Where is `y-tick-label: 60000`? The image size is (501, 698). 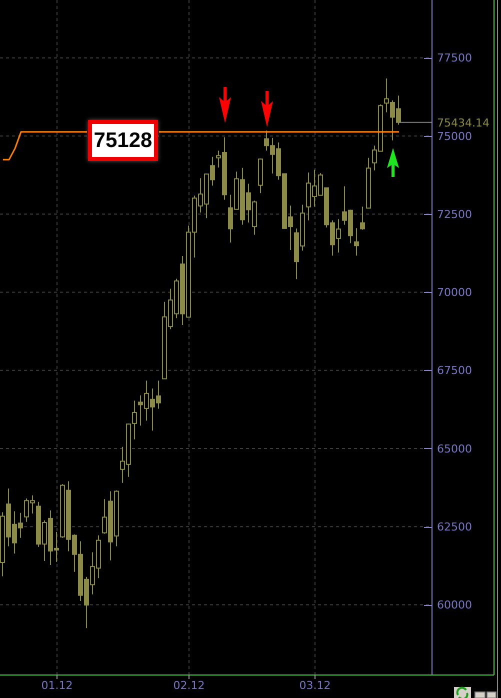
y-tick-label: 60000 is located at coordinates (454, 605).